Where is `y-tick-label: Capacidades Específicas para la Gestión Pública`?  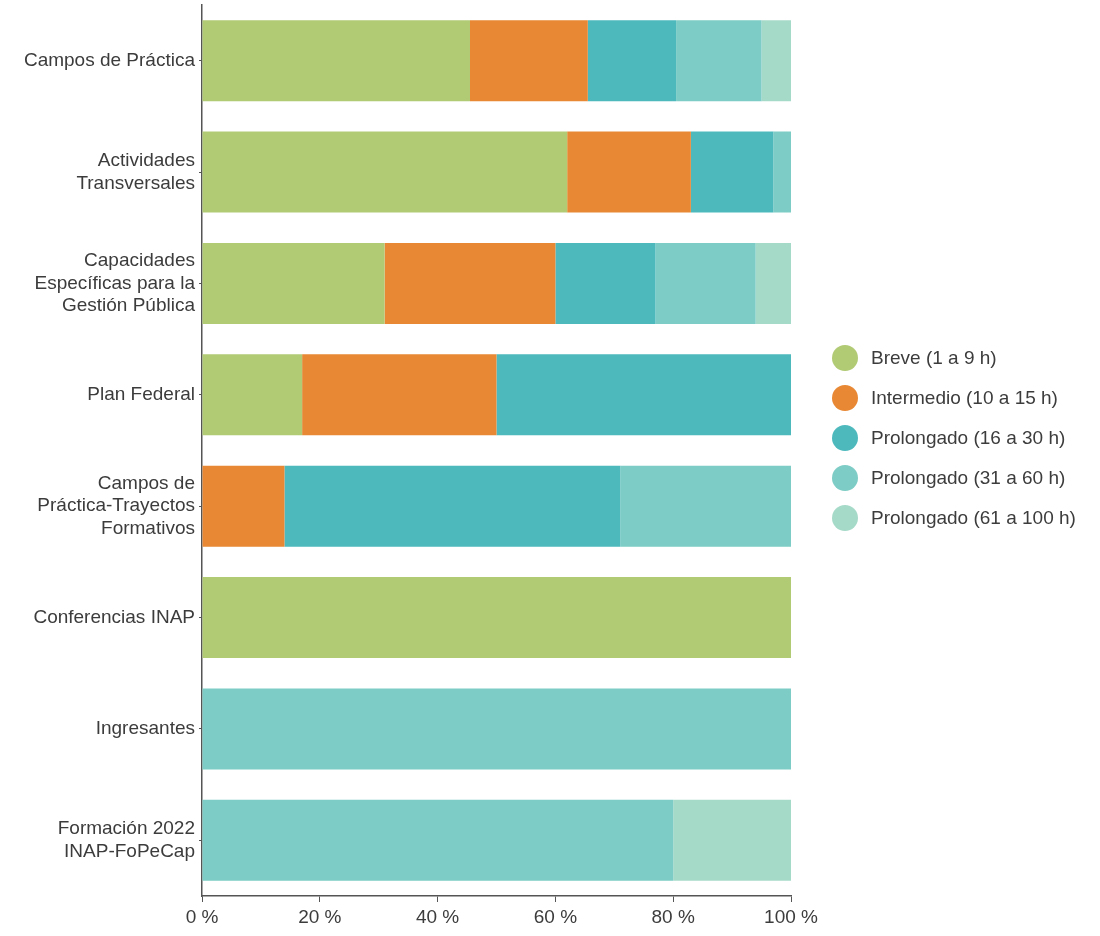
y-tick-label: Capacidades Específicas para la Gestión Pública is located at coordinates (115, 282).